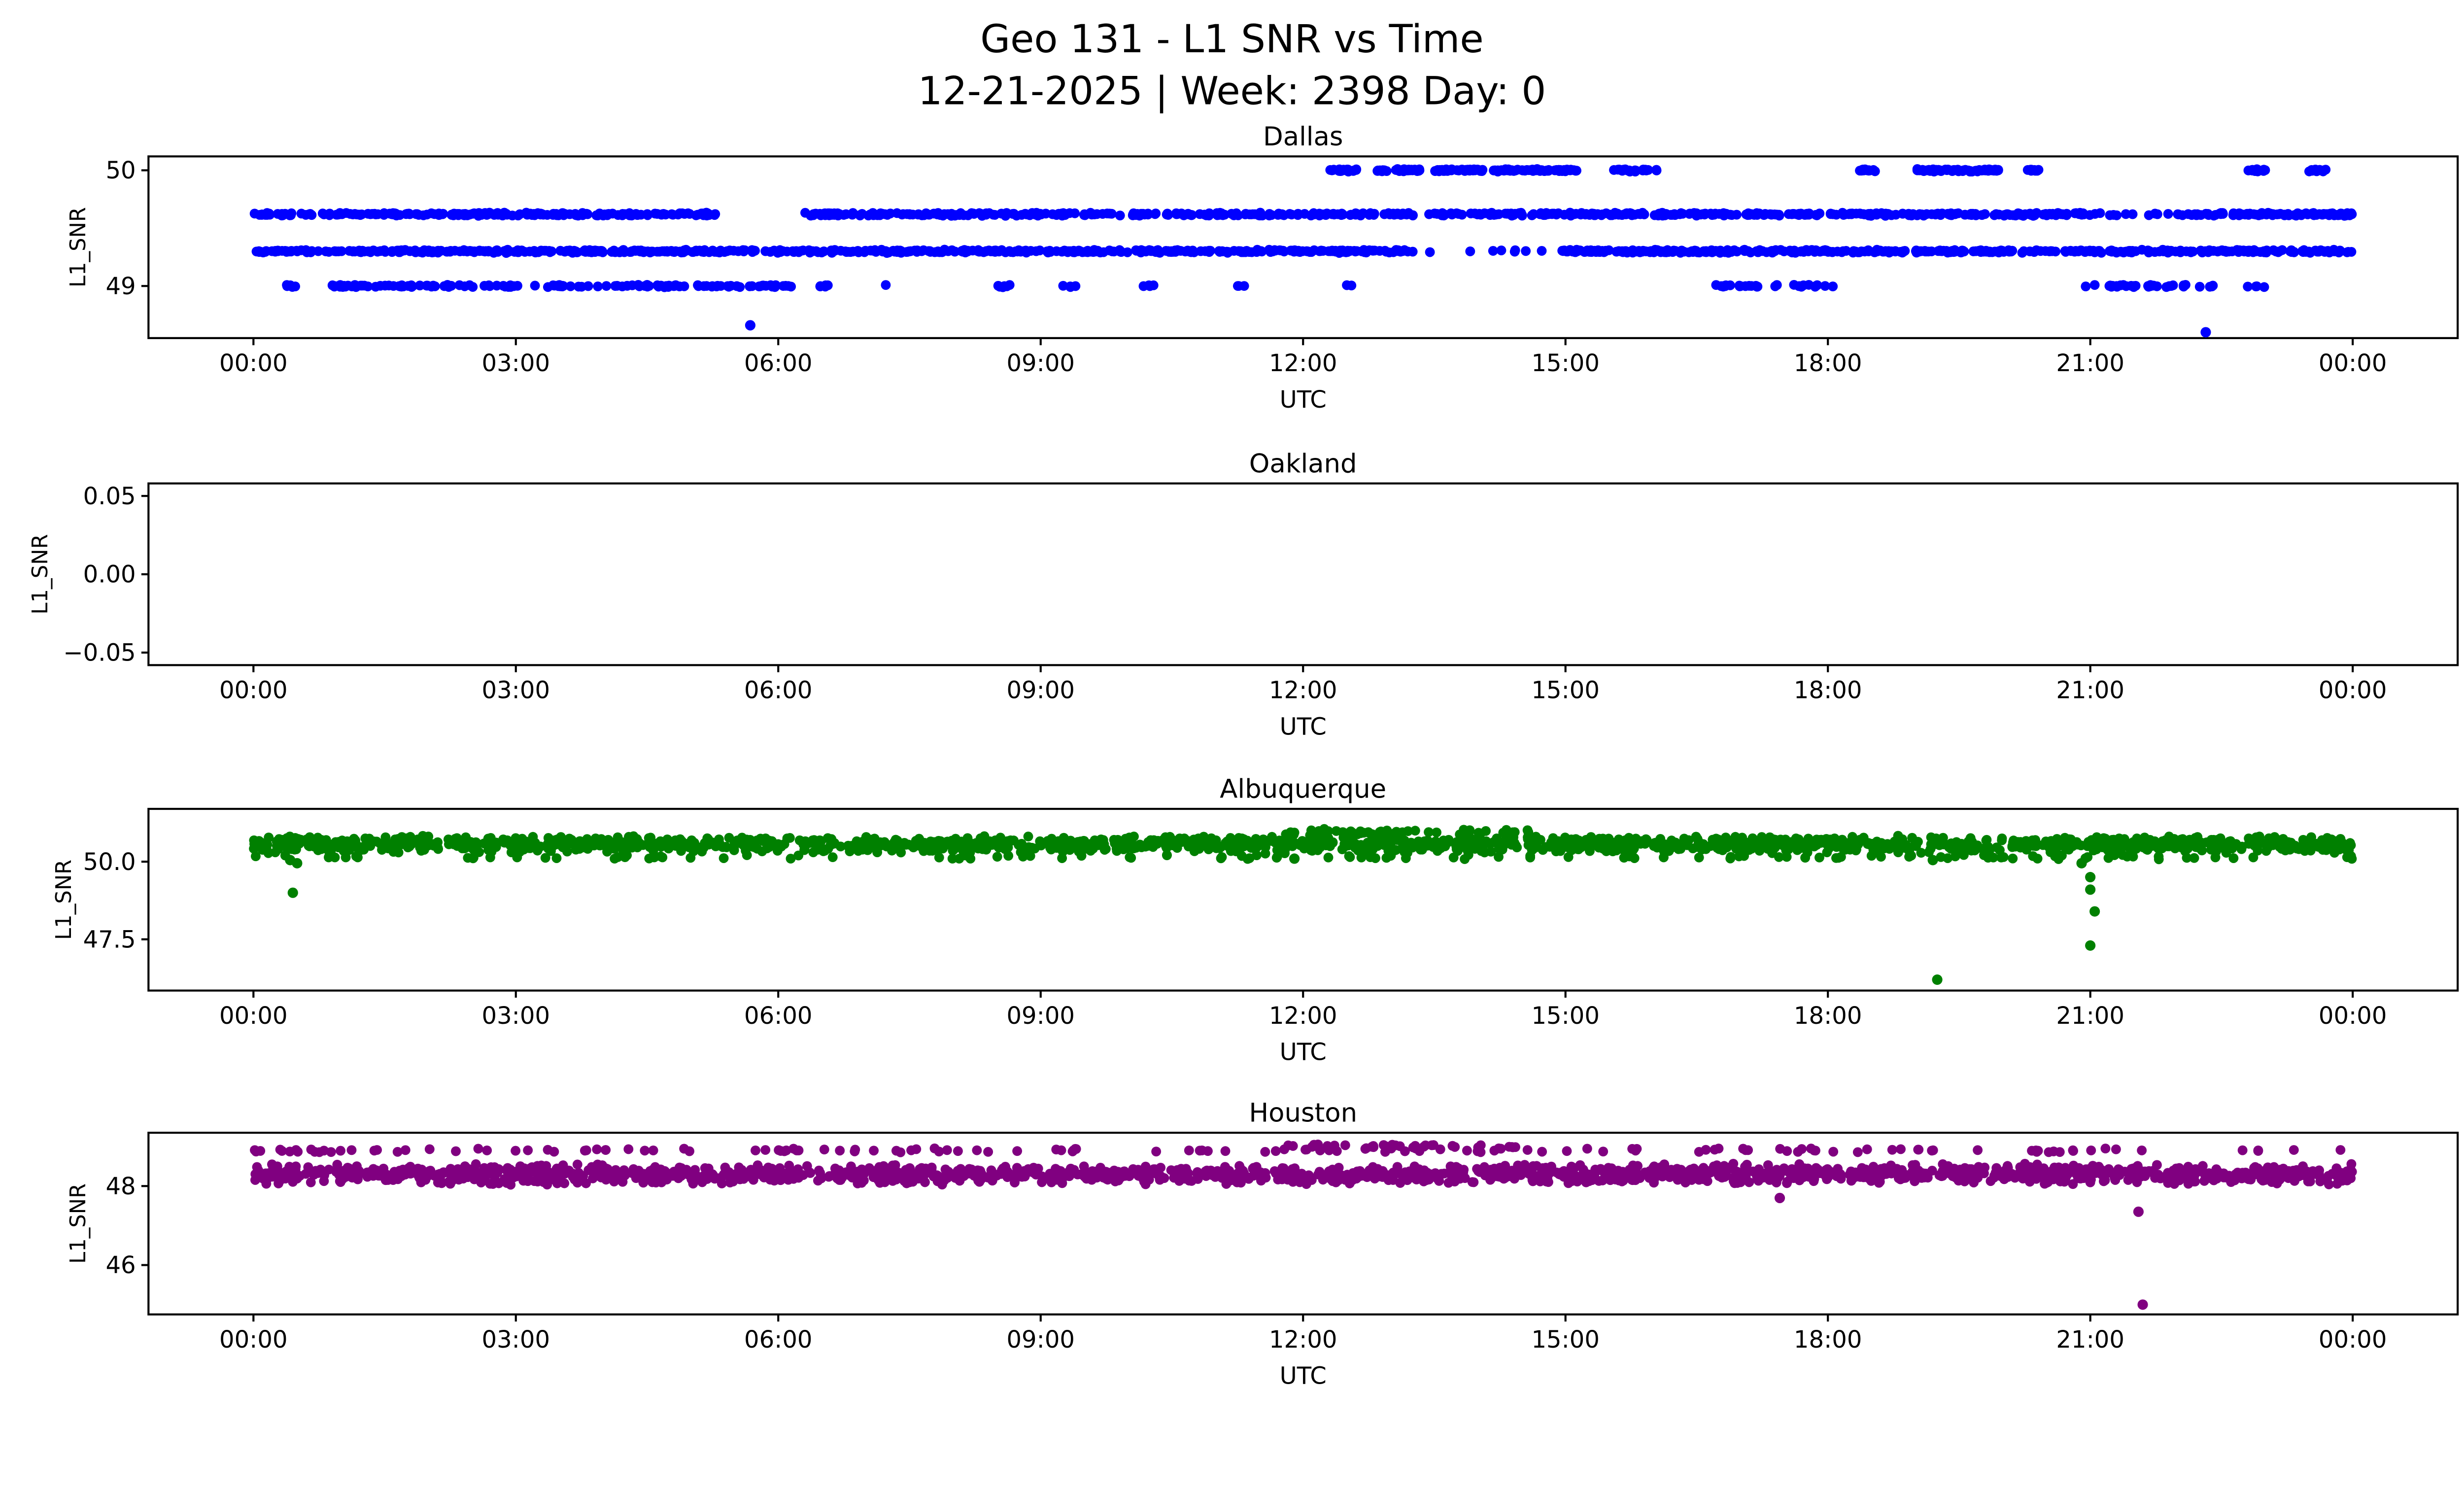 This screenshot has height=1495, width=2464. Describe the element at coordinates (1231, 39) in the screenshot. I see `chart-title: Geo 131 - L1 SNR vs Time` at that location.